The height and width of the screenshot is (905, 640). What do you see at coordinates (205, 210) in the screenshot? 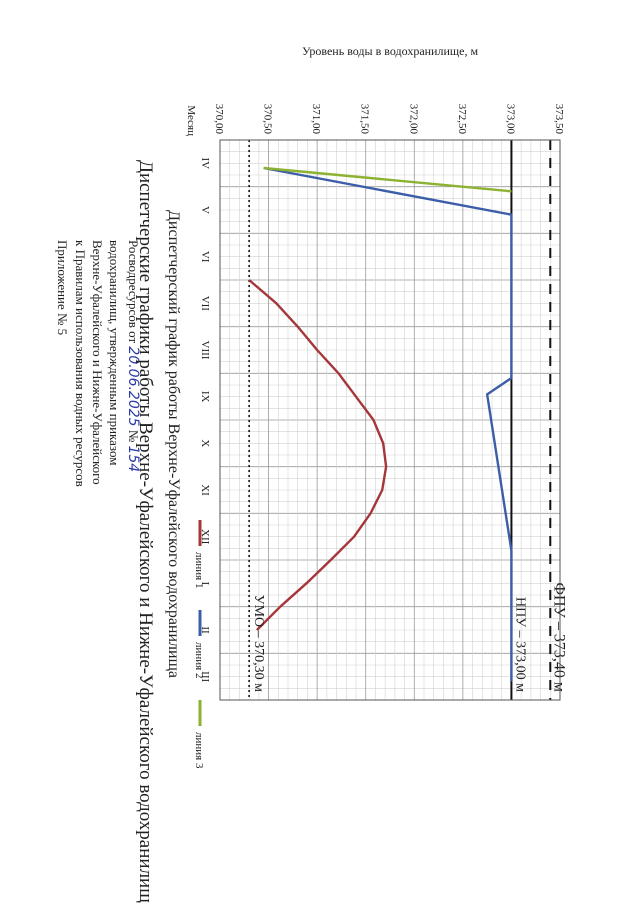
I see `x-tick-label: V` at bounding box center [205, 210].